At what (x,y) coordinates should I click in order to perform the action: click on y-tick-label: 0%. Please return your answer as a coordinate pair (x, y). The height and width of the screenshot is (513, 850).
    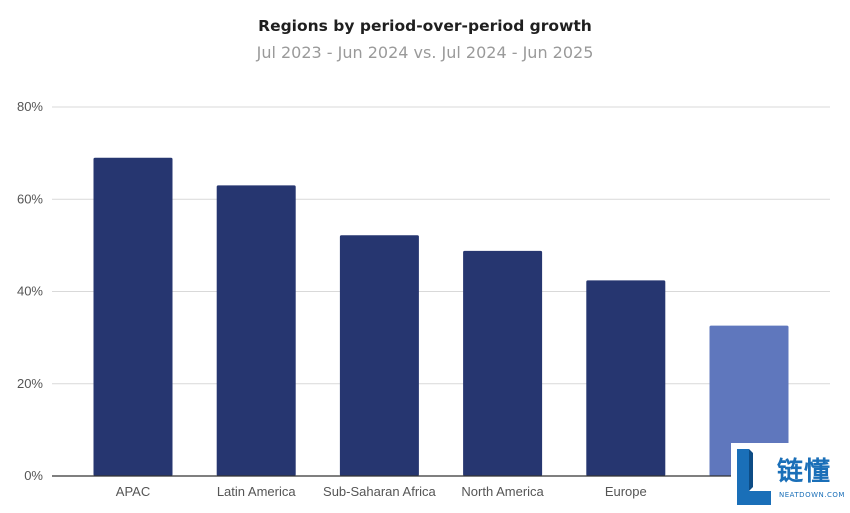
    Looking at the image, I should click on (33, 475).